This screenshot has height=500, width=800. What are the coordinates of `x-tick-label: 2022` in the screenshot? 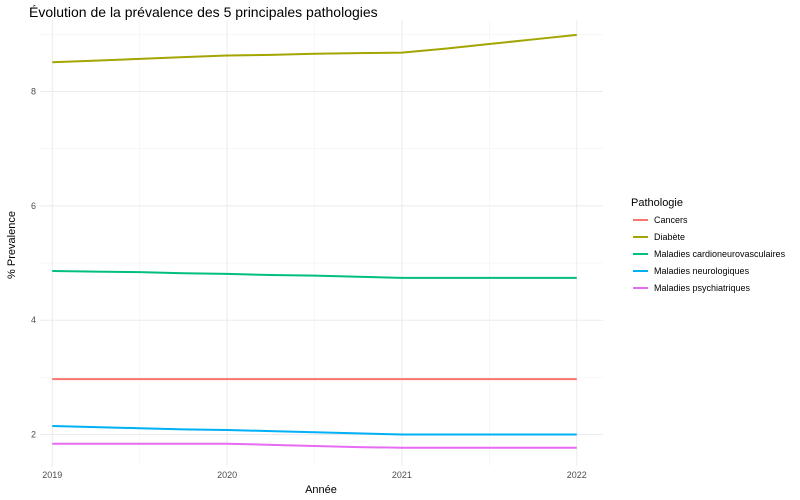 It's located at (577, 475).